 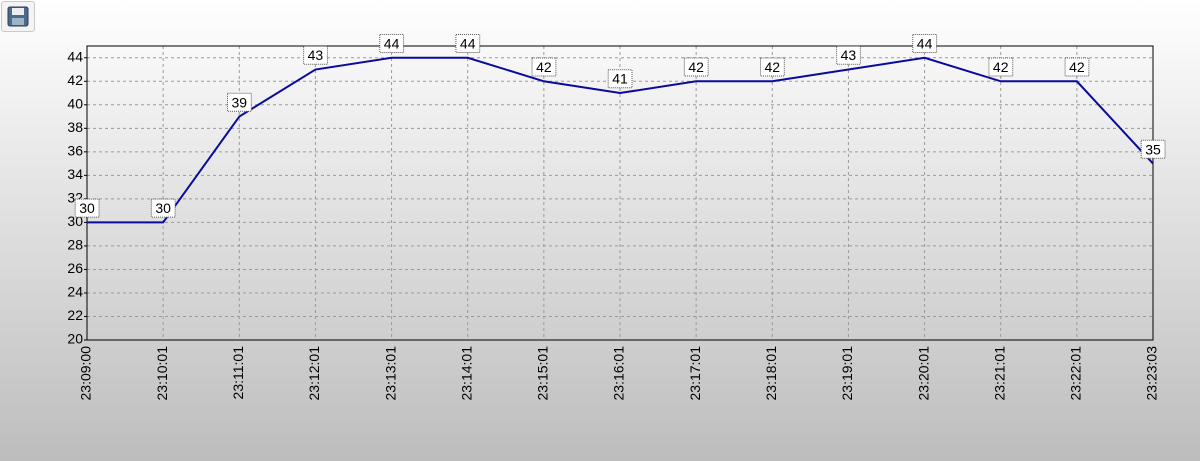 What do you see at coordinates (75, 56) in the screenshot?
I see `y-tick-label: 44` at bounding box center [75, 56].